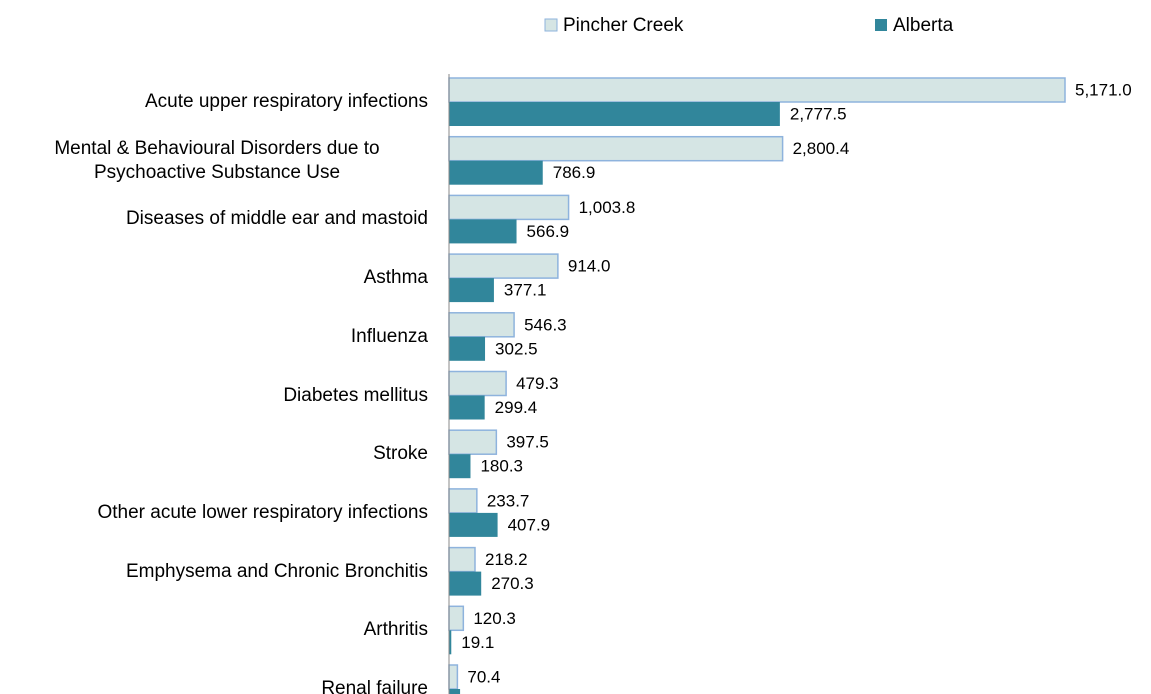 This screenshot has width=1151, height=694. I want to click on data-label: 2,777.5, so click(818, 113).